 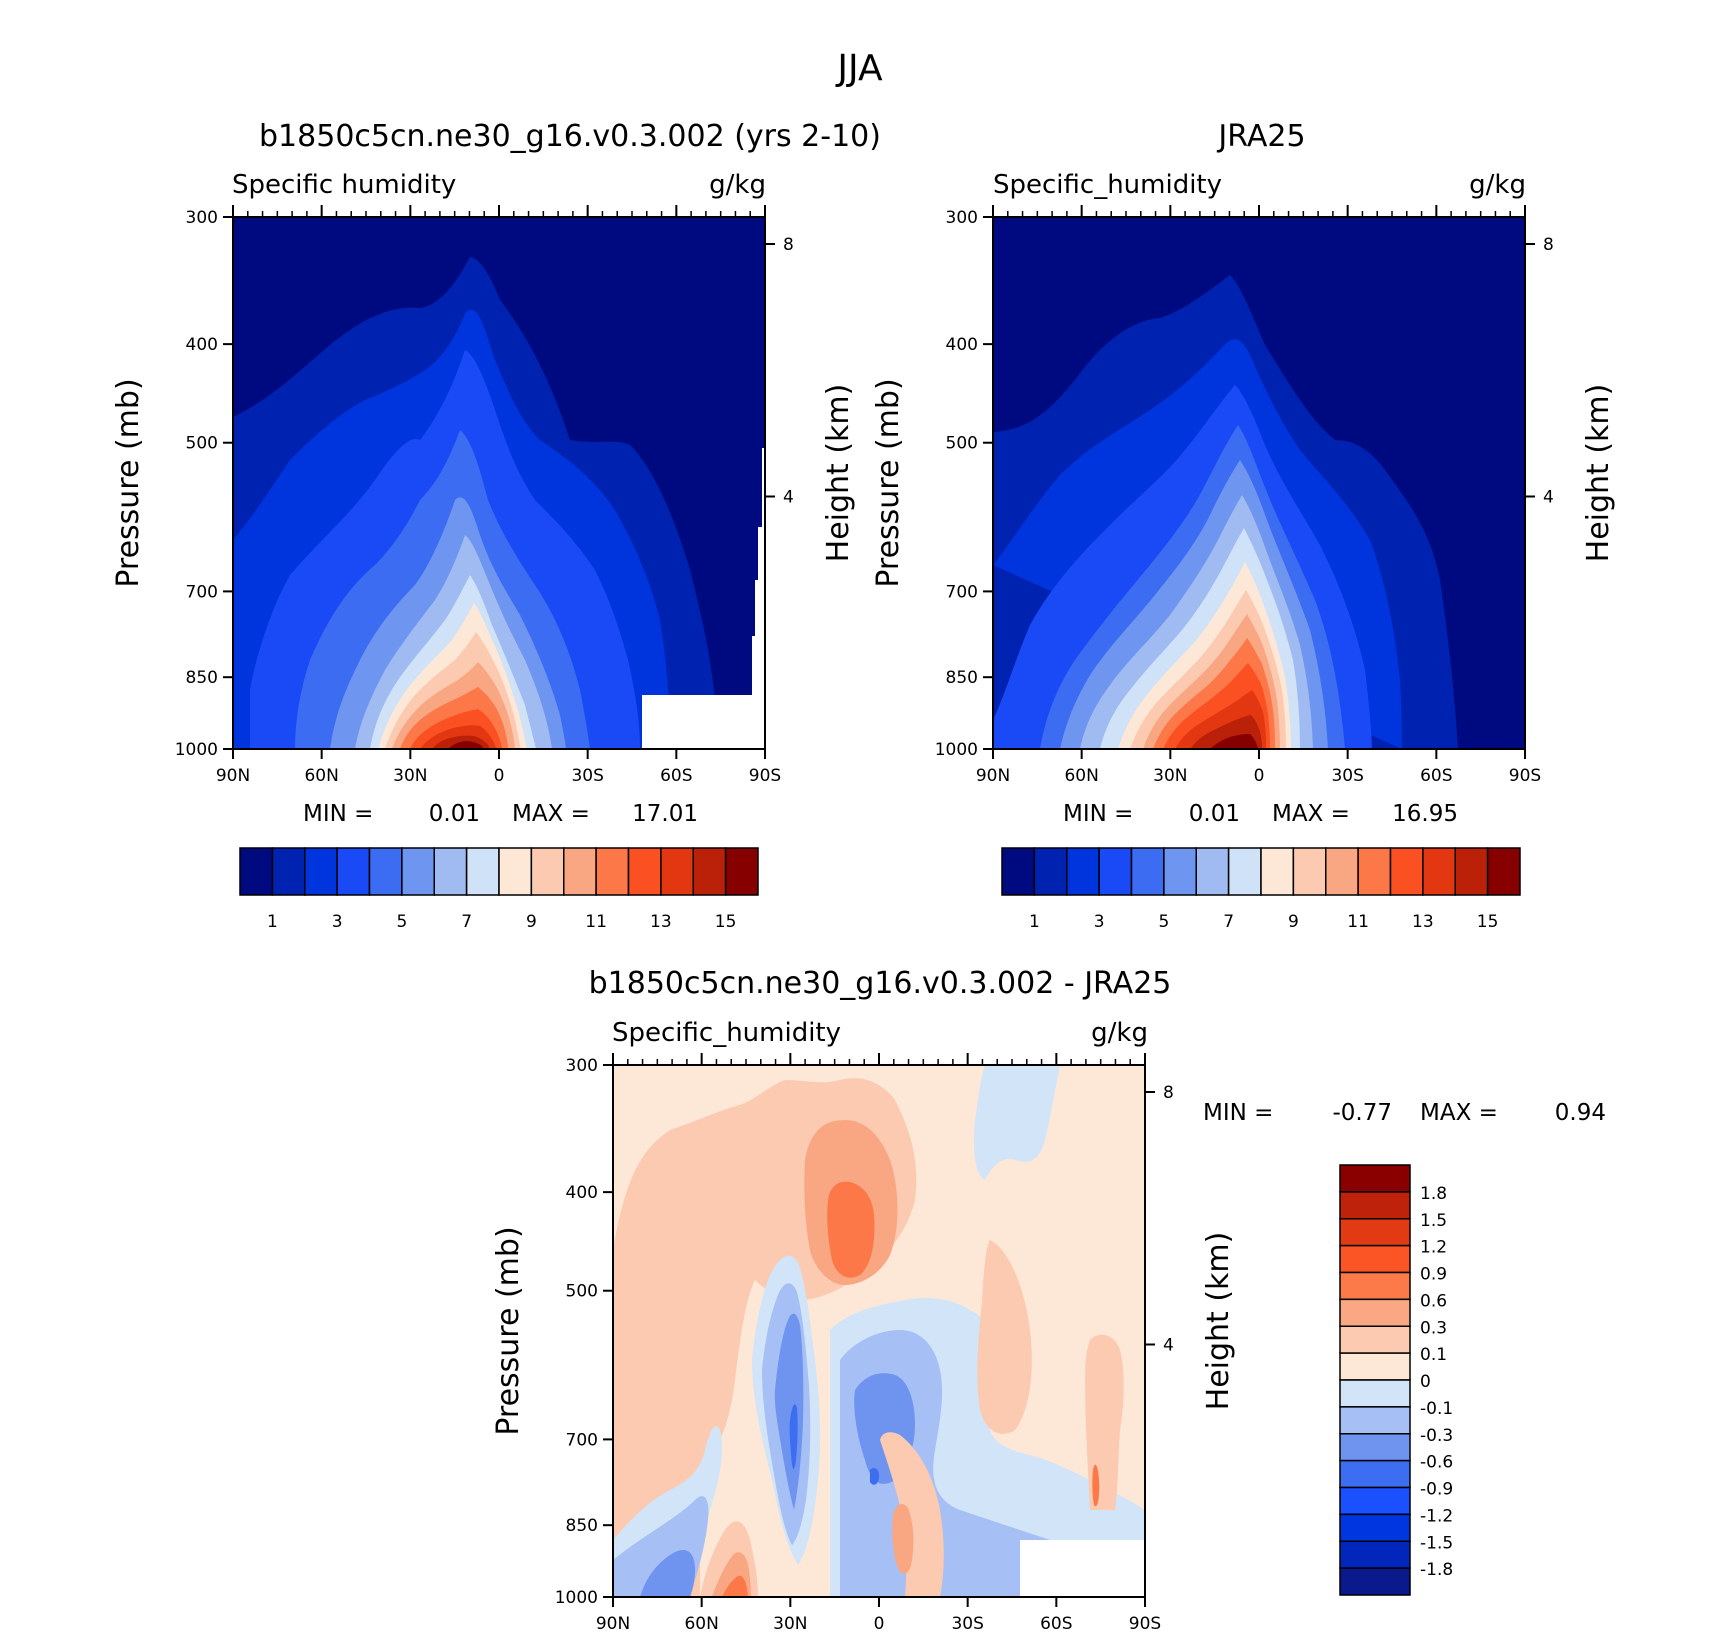 What do you see at coordinates (1260, 814) in the screenshot?
I see `min-max-readout: MIN = 0.01 MAX = 16.95` at bounding box center [1260, 814].